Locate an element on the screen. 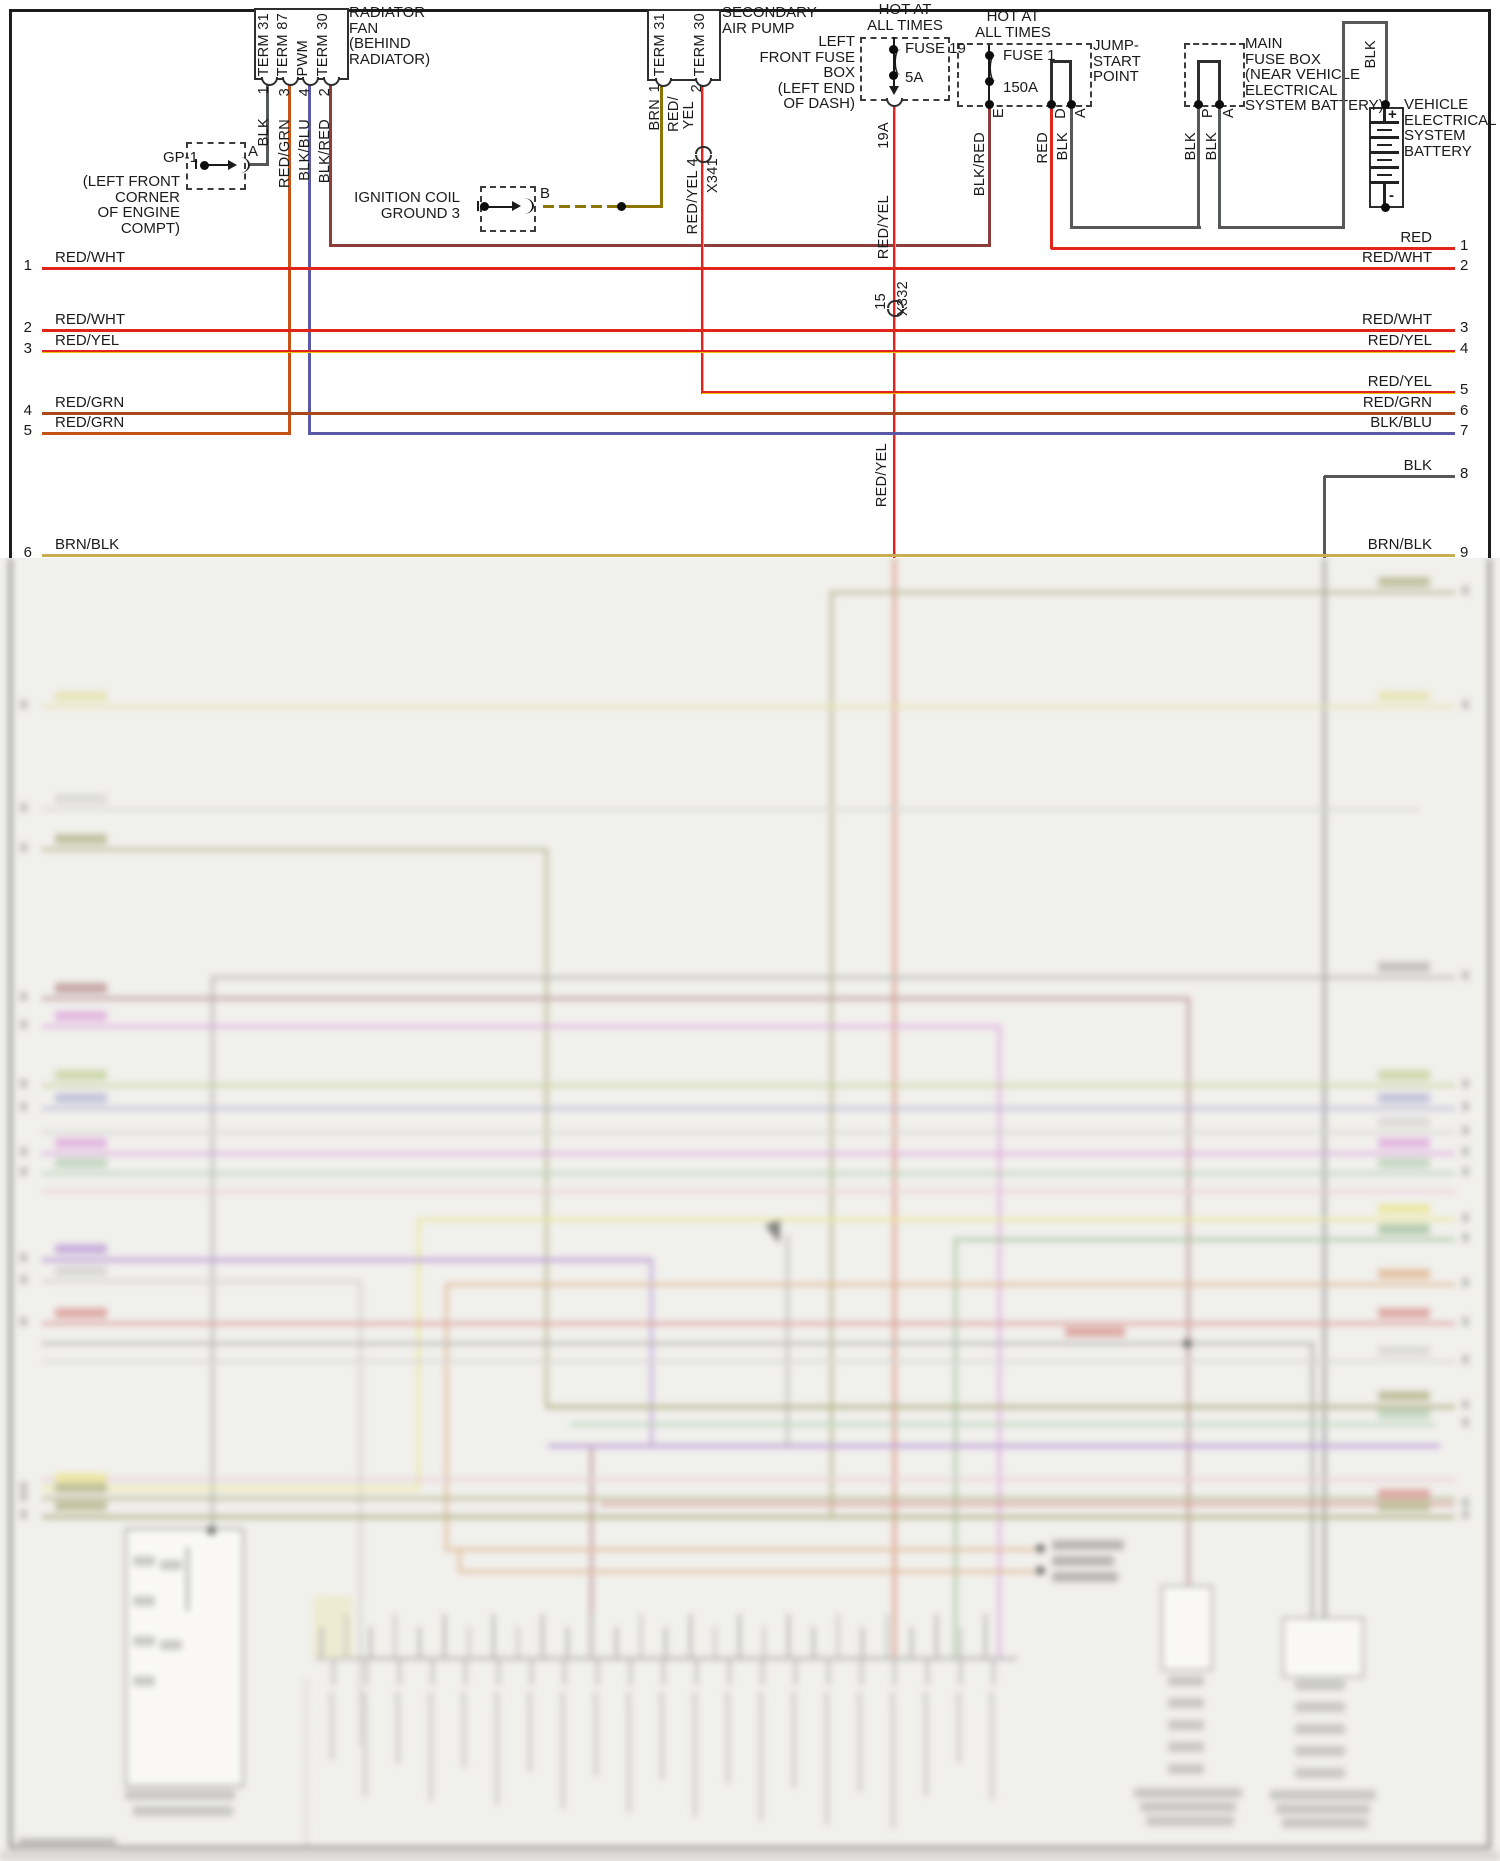  battery-stub is located at coordinates (1384, 113).